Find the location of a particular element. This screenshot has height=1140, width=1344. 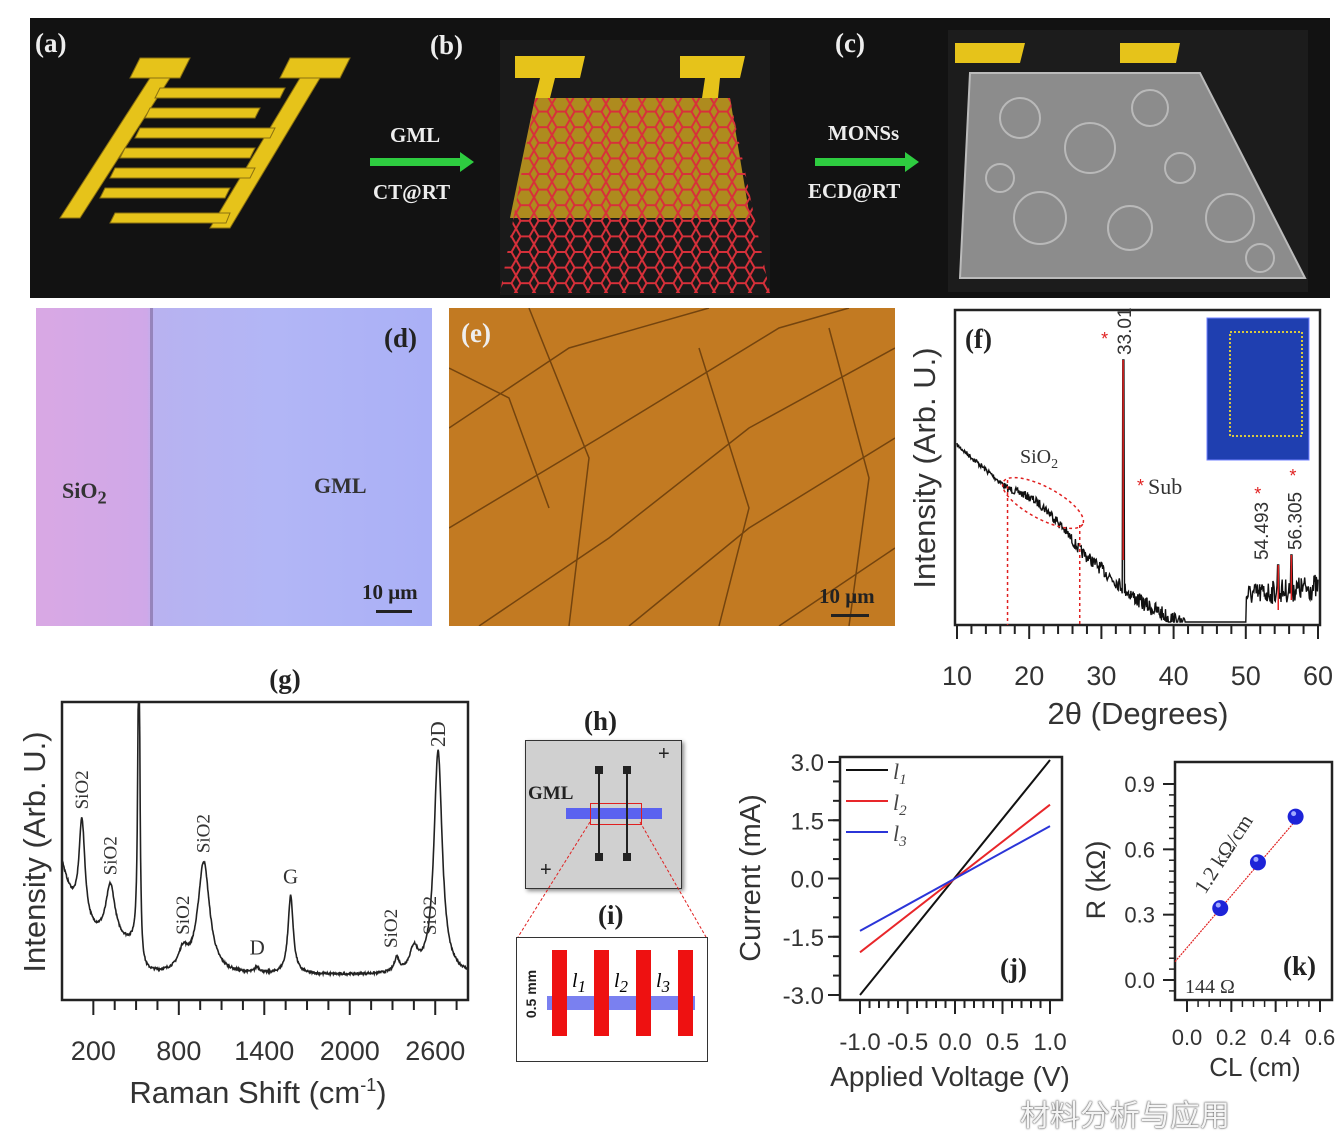

panel-label-c: (c) is located at coordinates (850, 43).